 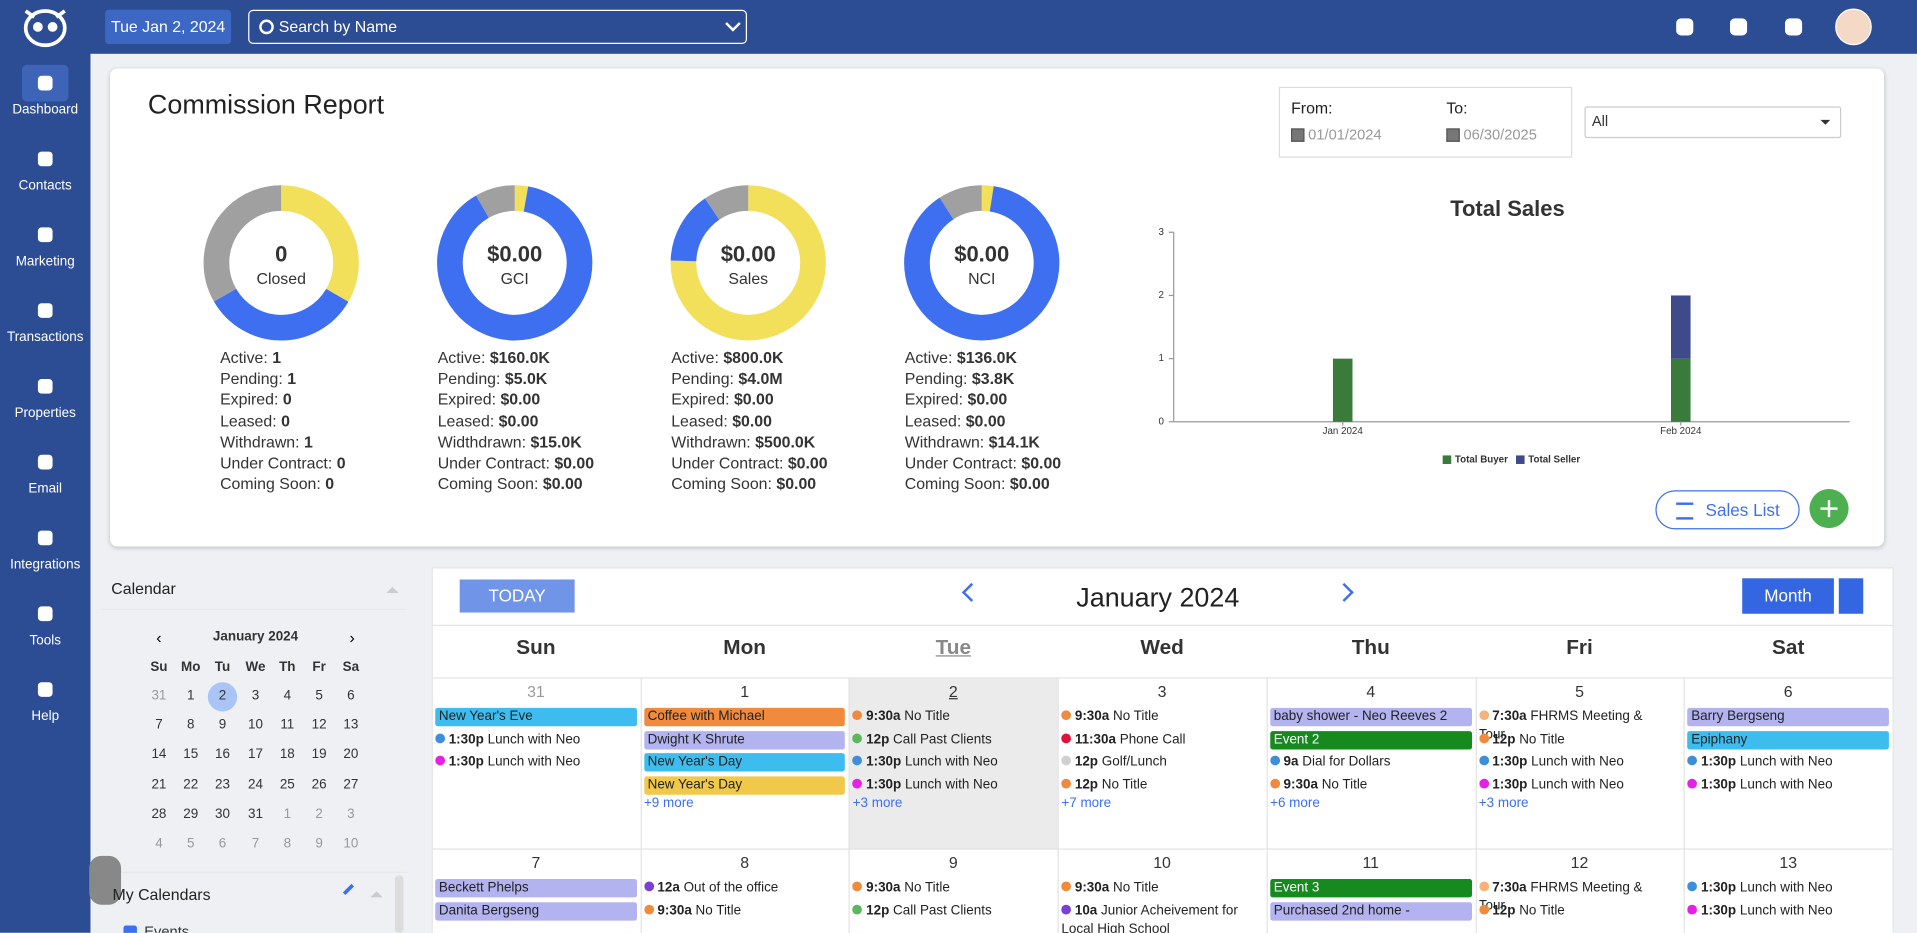 I want to click on nav-label: Transactions, so click(x=45, y=337).